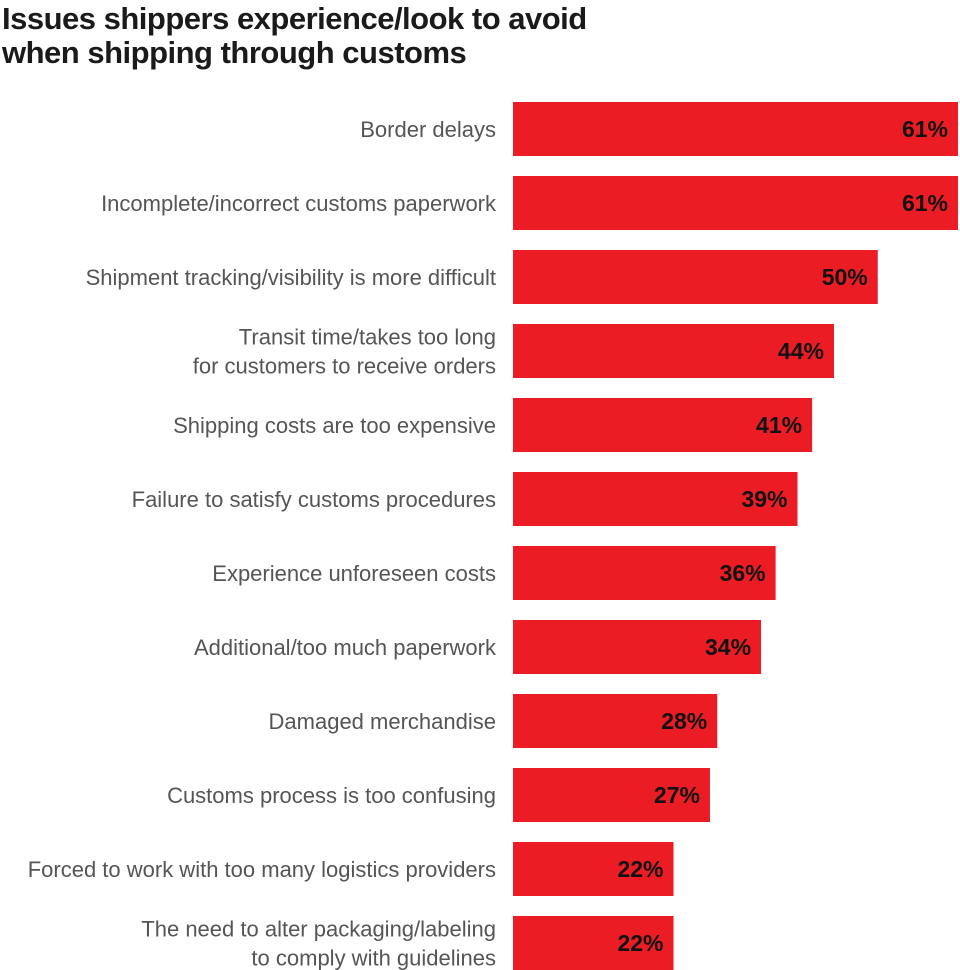  I want to click on category-label: Additional/too much paperwork, so click(345, 647).